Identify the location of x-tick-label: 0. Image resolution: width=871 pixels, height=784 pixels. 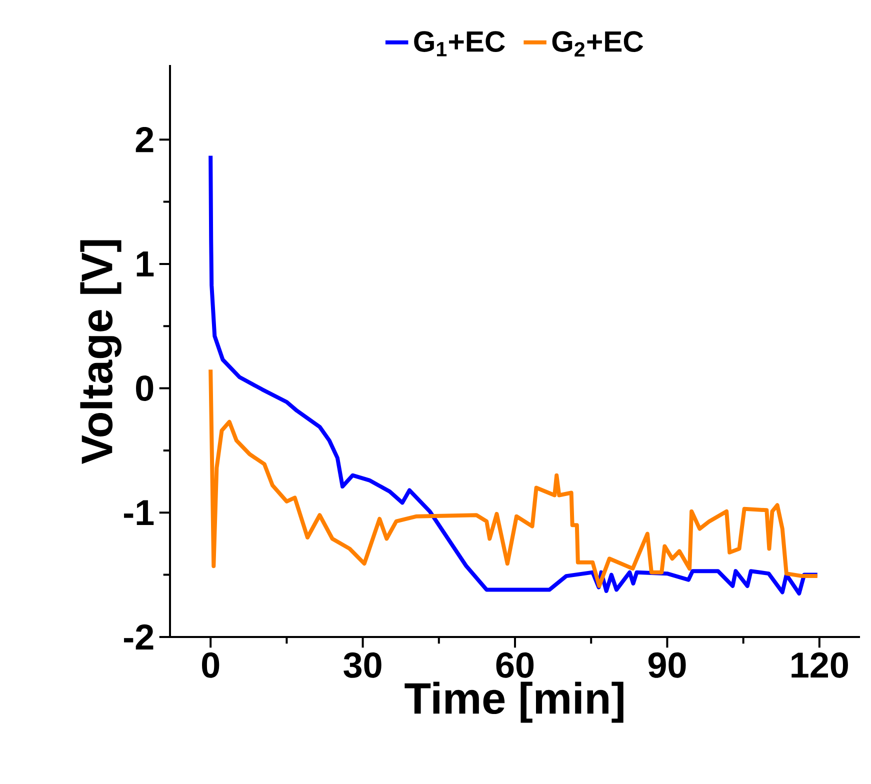
(211, 665).